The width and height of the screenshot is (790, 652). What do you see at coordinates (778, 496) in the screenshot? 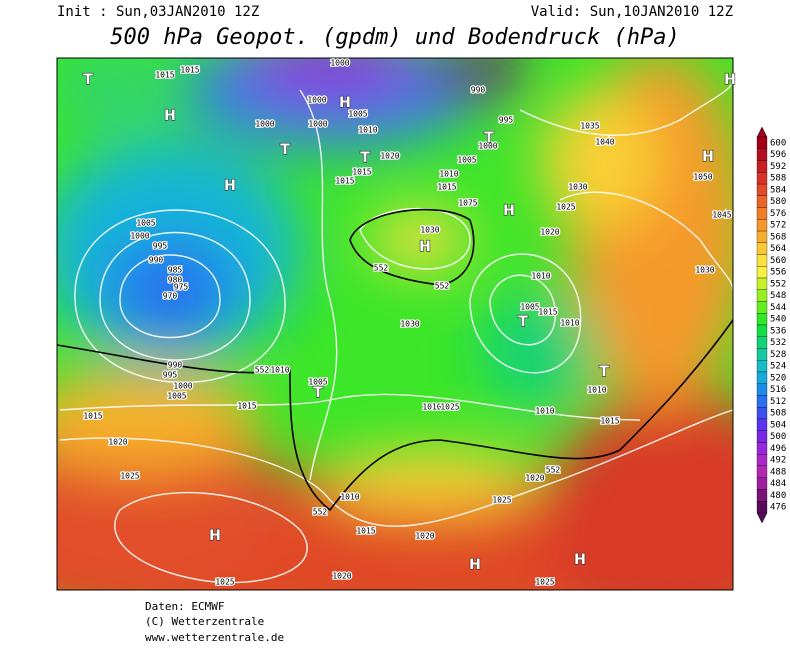
I see `colorbar-label: 480` at bounding box center [778, 496].